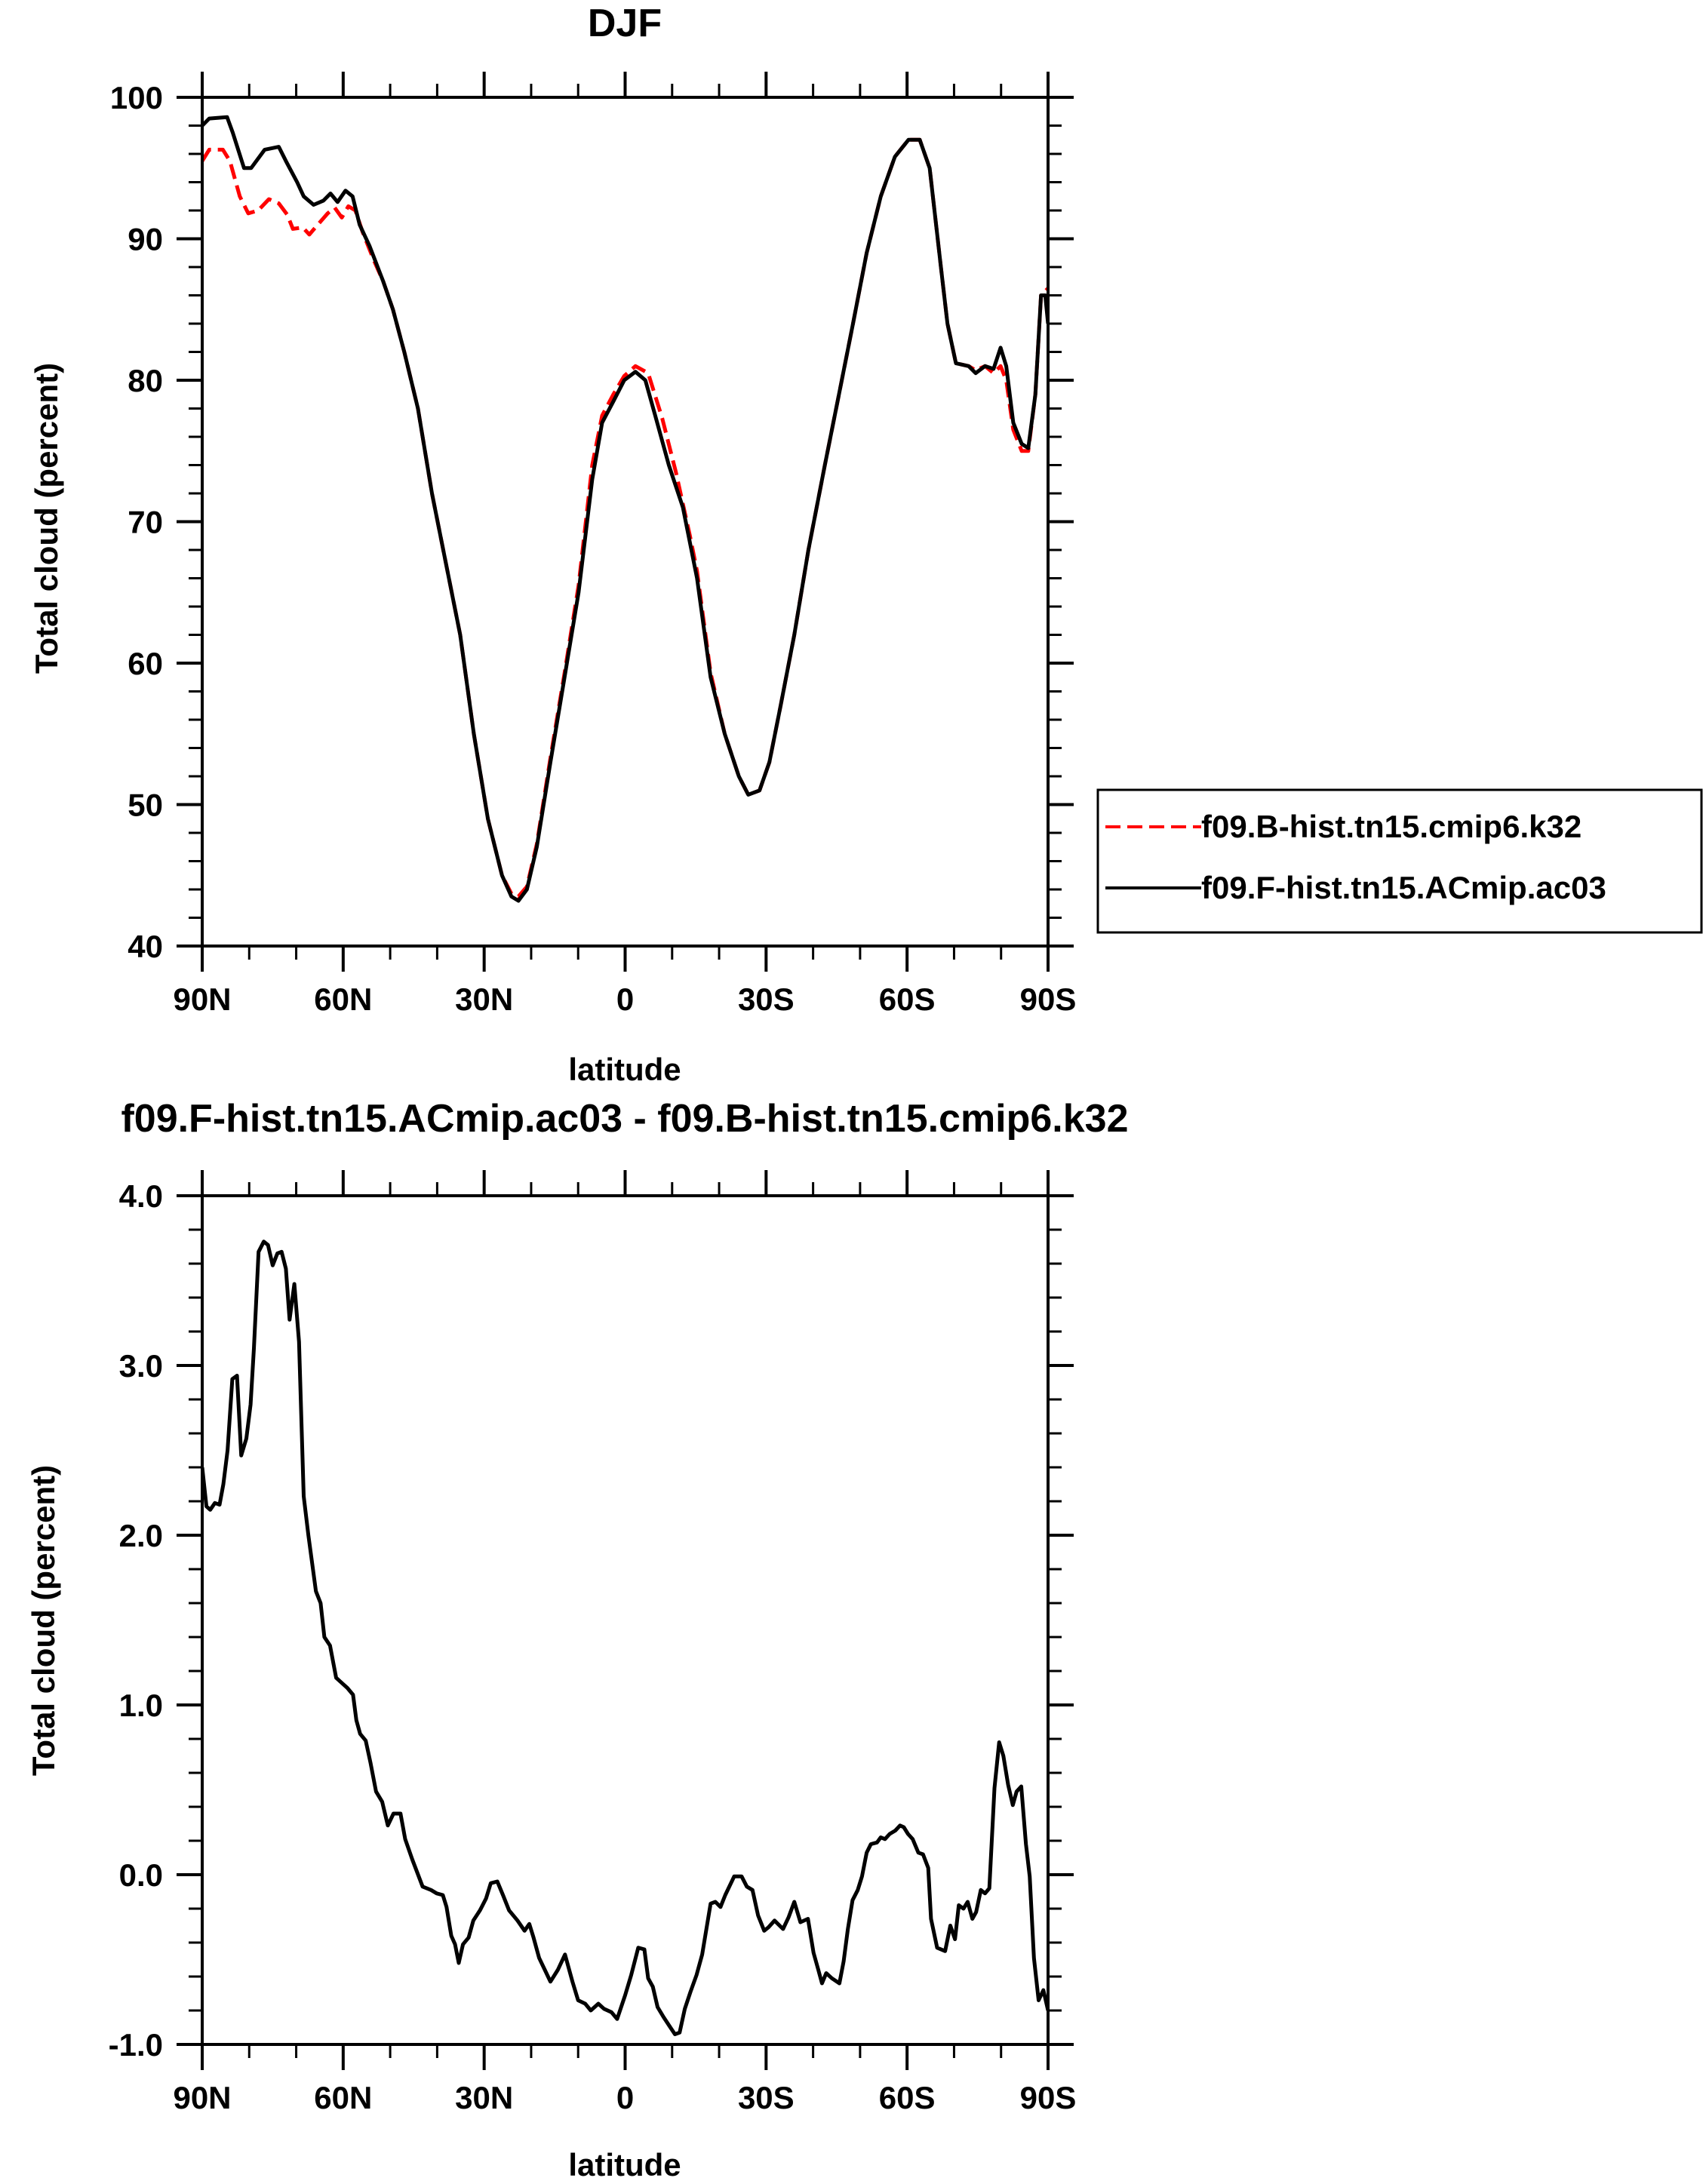  What do you see at coordinates (766, 2097) in the screenshot?
I see `bottom-x-tick-label: 30S` at bounding box center [766, 2097].